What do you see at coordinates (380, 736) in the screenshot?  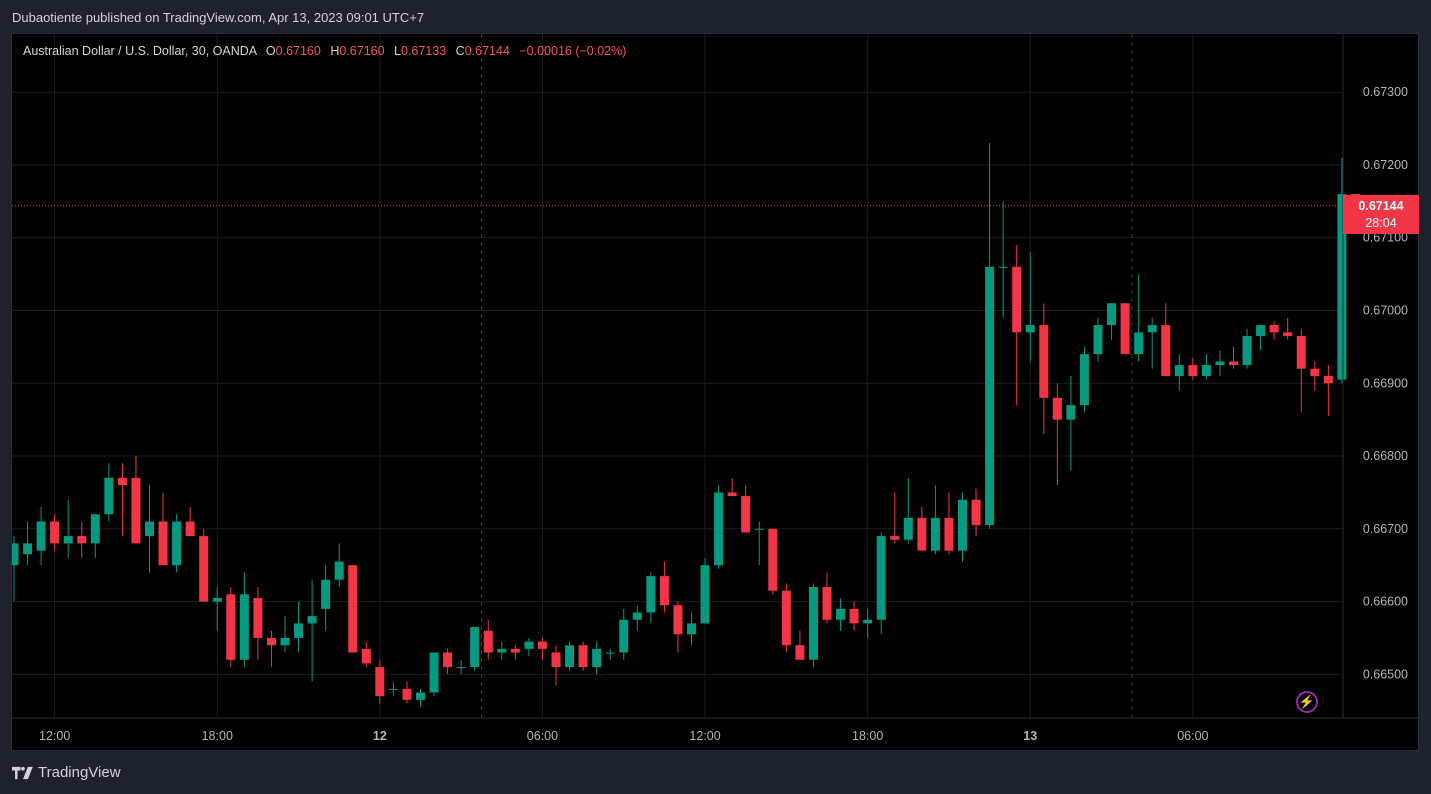 I see `x-tick-label: 12` at bounding box center [380, 736].